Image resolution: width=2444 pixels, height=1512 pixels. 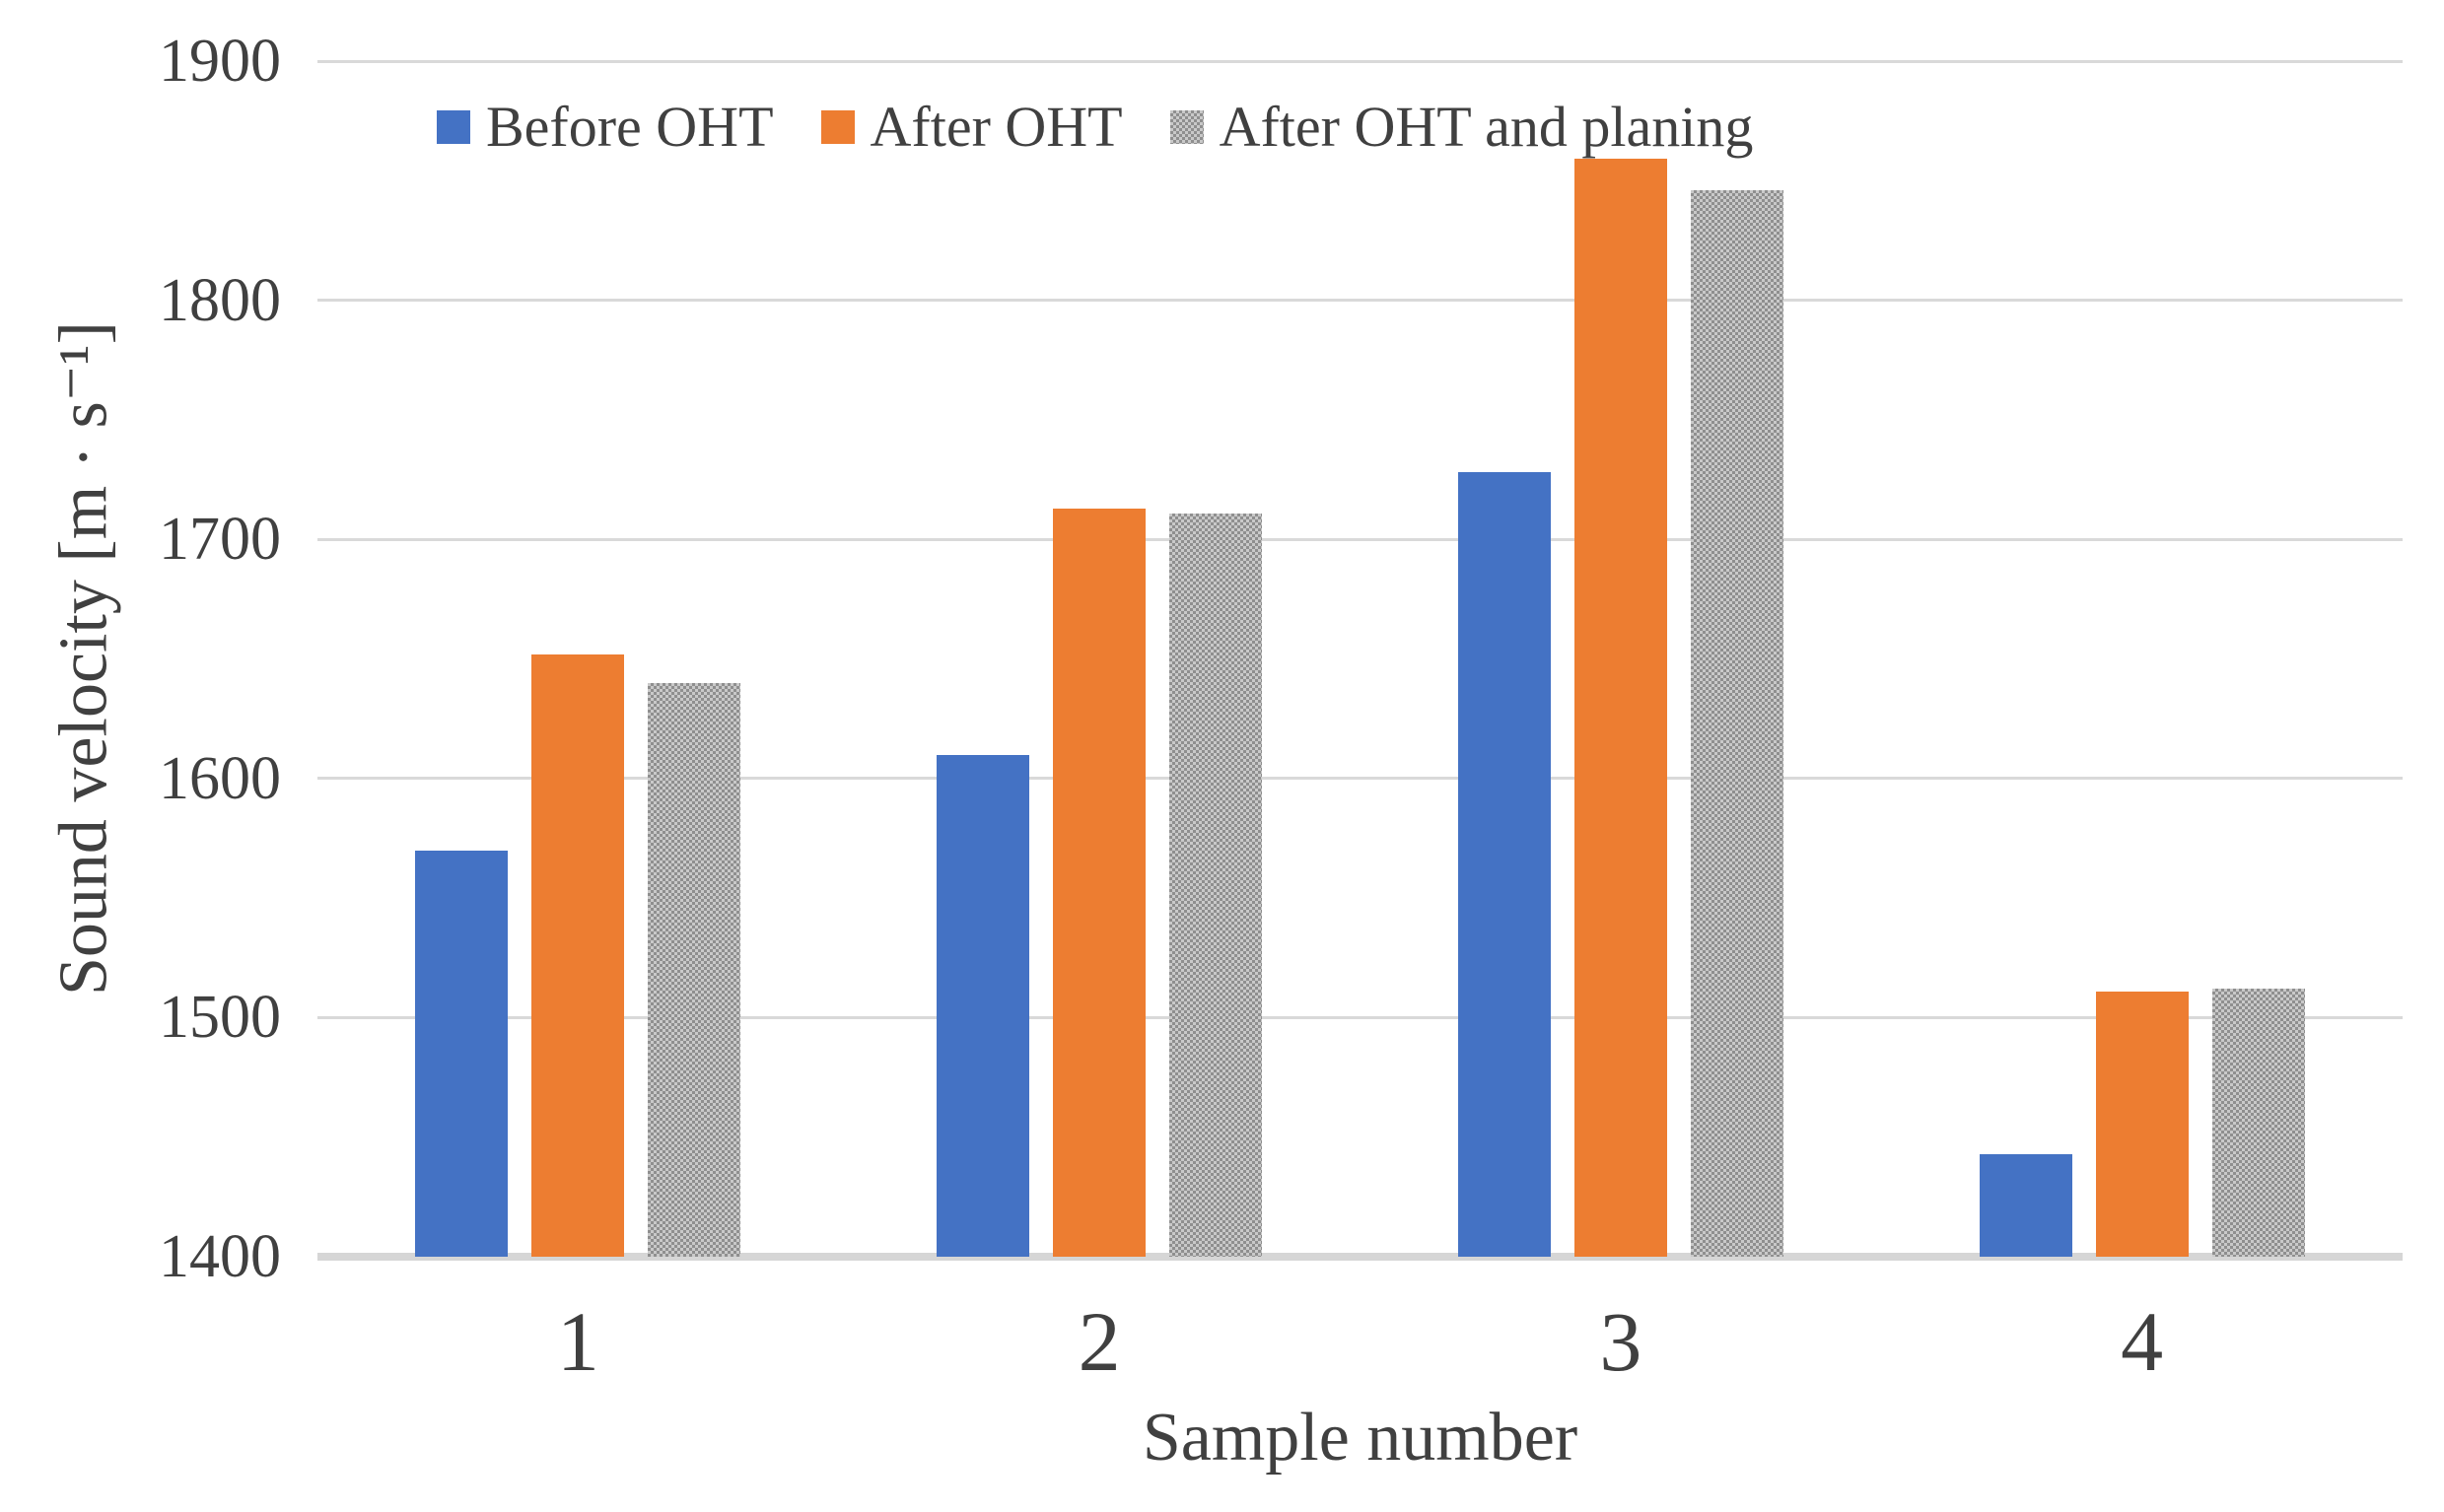 What do you see at coordinates (220, 300) in the screenshot?
I see `y-tick-label: 1800` at bounding box center [220, 300].